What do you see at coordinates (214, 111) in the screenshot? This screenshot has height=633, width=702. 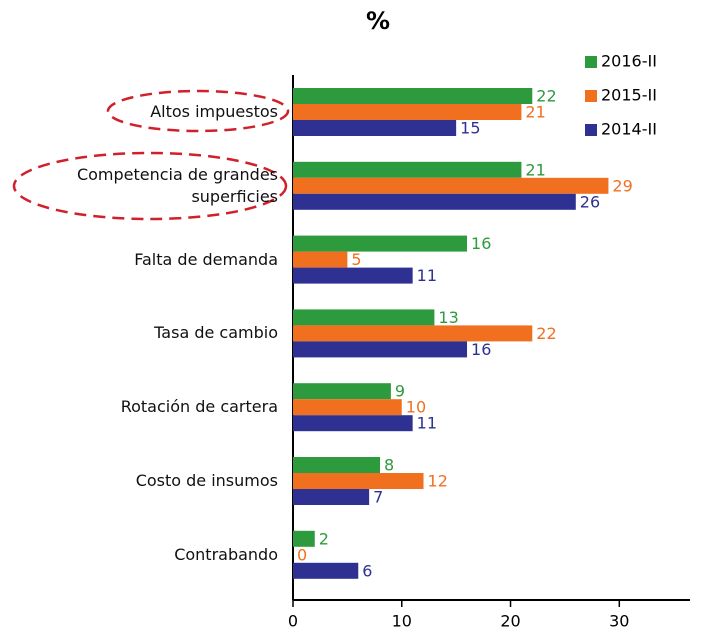 I see `y-tick-label: Altos impuestos` at bounding box center [214, 111].